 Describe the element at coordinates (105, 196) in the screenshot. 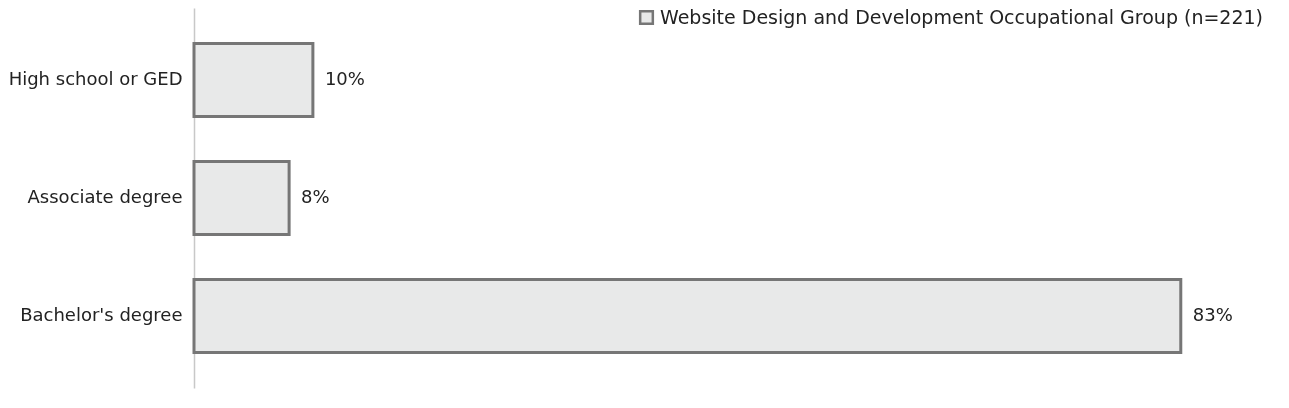

I see `y-tick-label: Associate degree` at that location.